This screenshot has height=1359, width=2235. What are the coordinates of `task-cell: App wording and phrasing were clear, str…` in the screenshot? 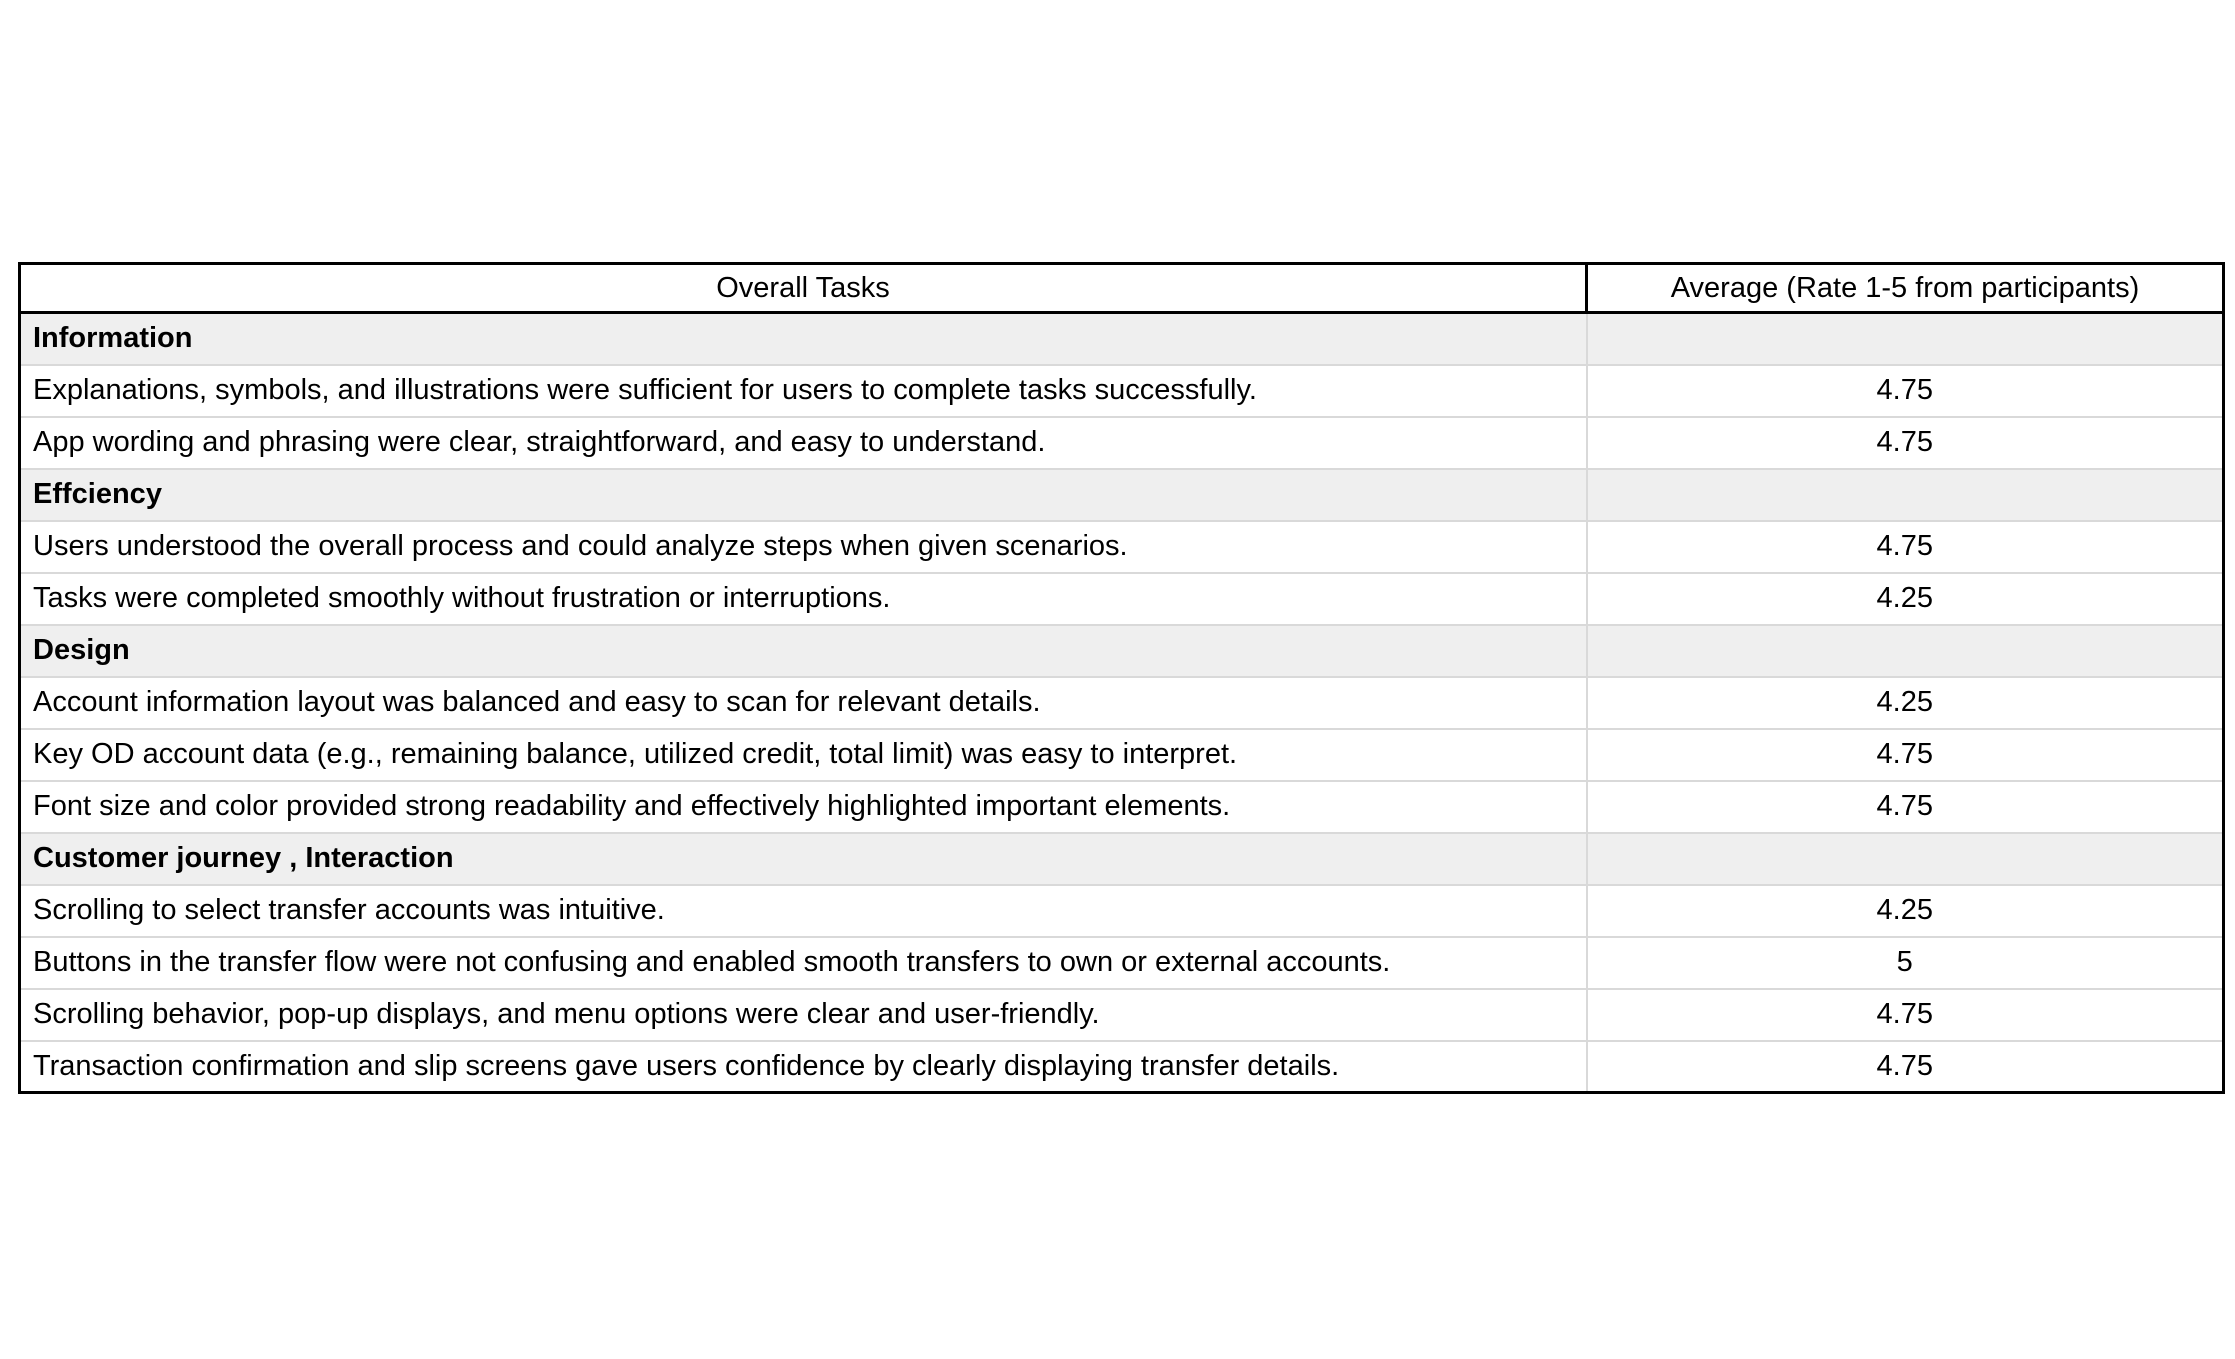 It's located at (803, 442).